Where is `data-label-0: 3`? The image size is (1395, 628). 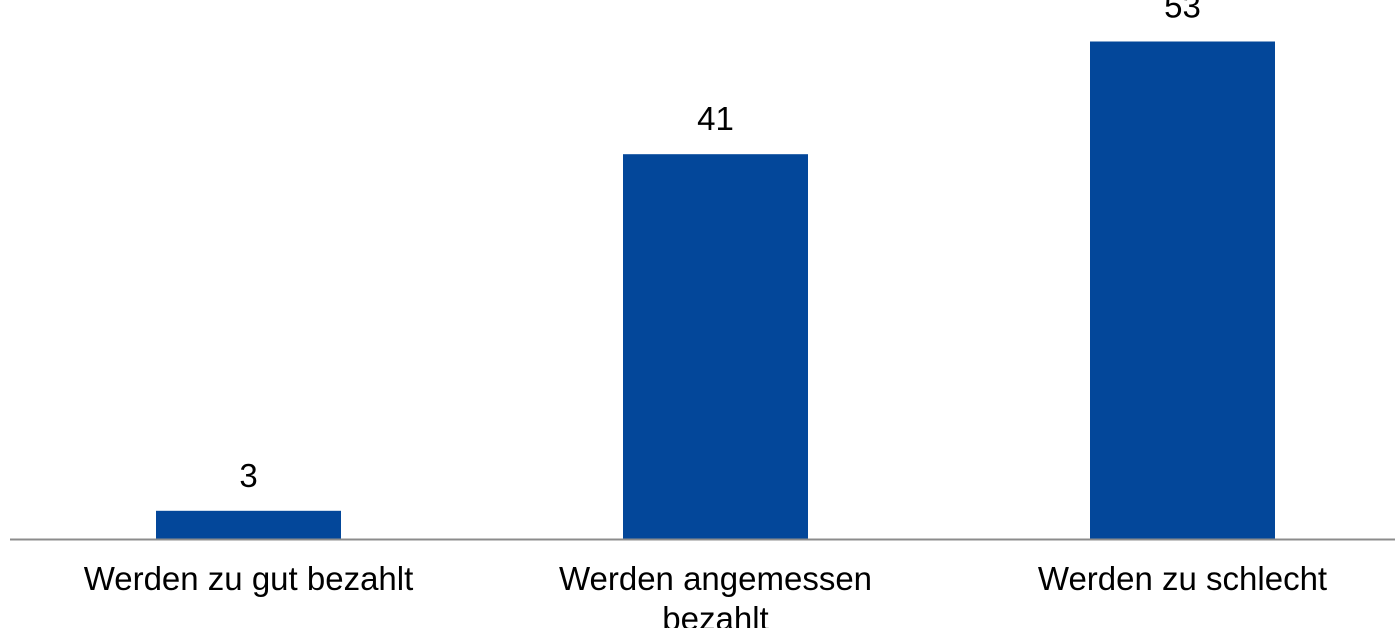
data-label-0: 3 is located at coordinates (248, 475).